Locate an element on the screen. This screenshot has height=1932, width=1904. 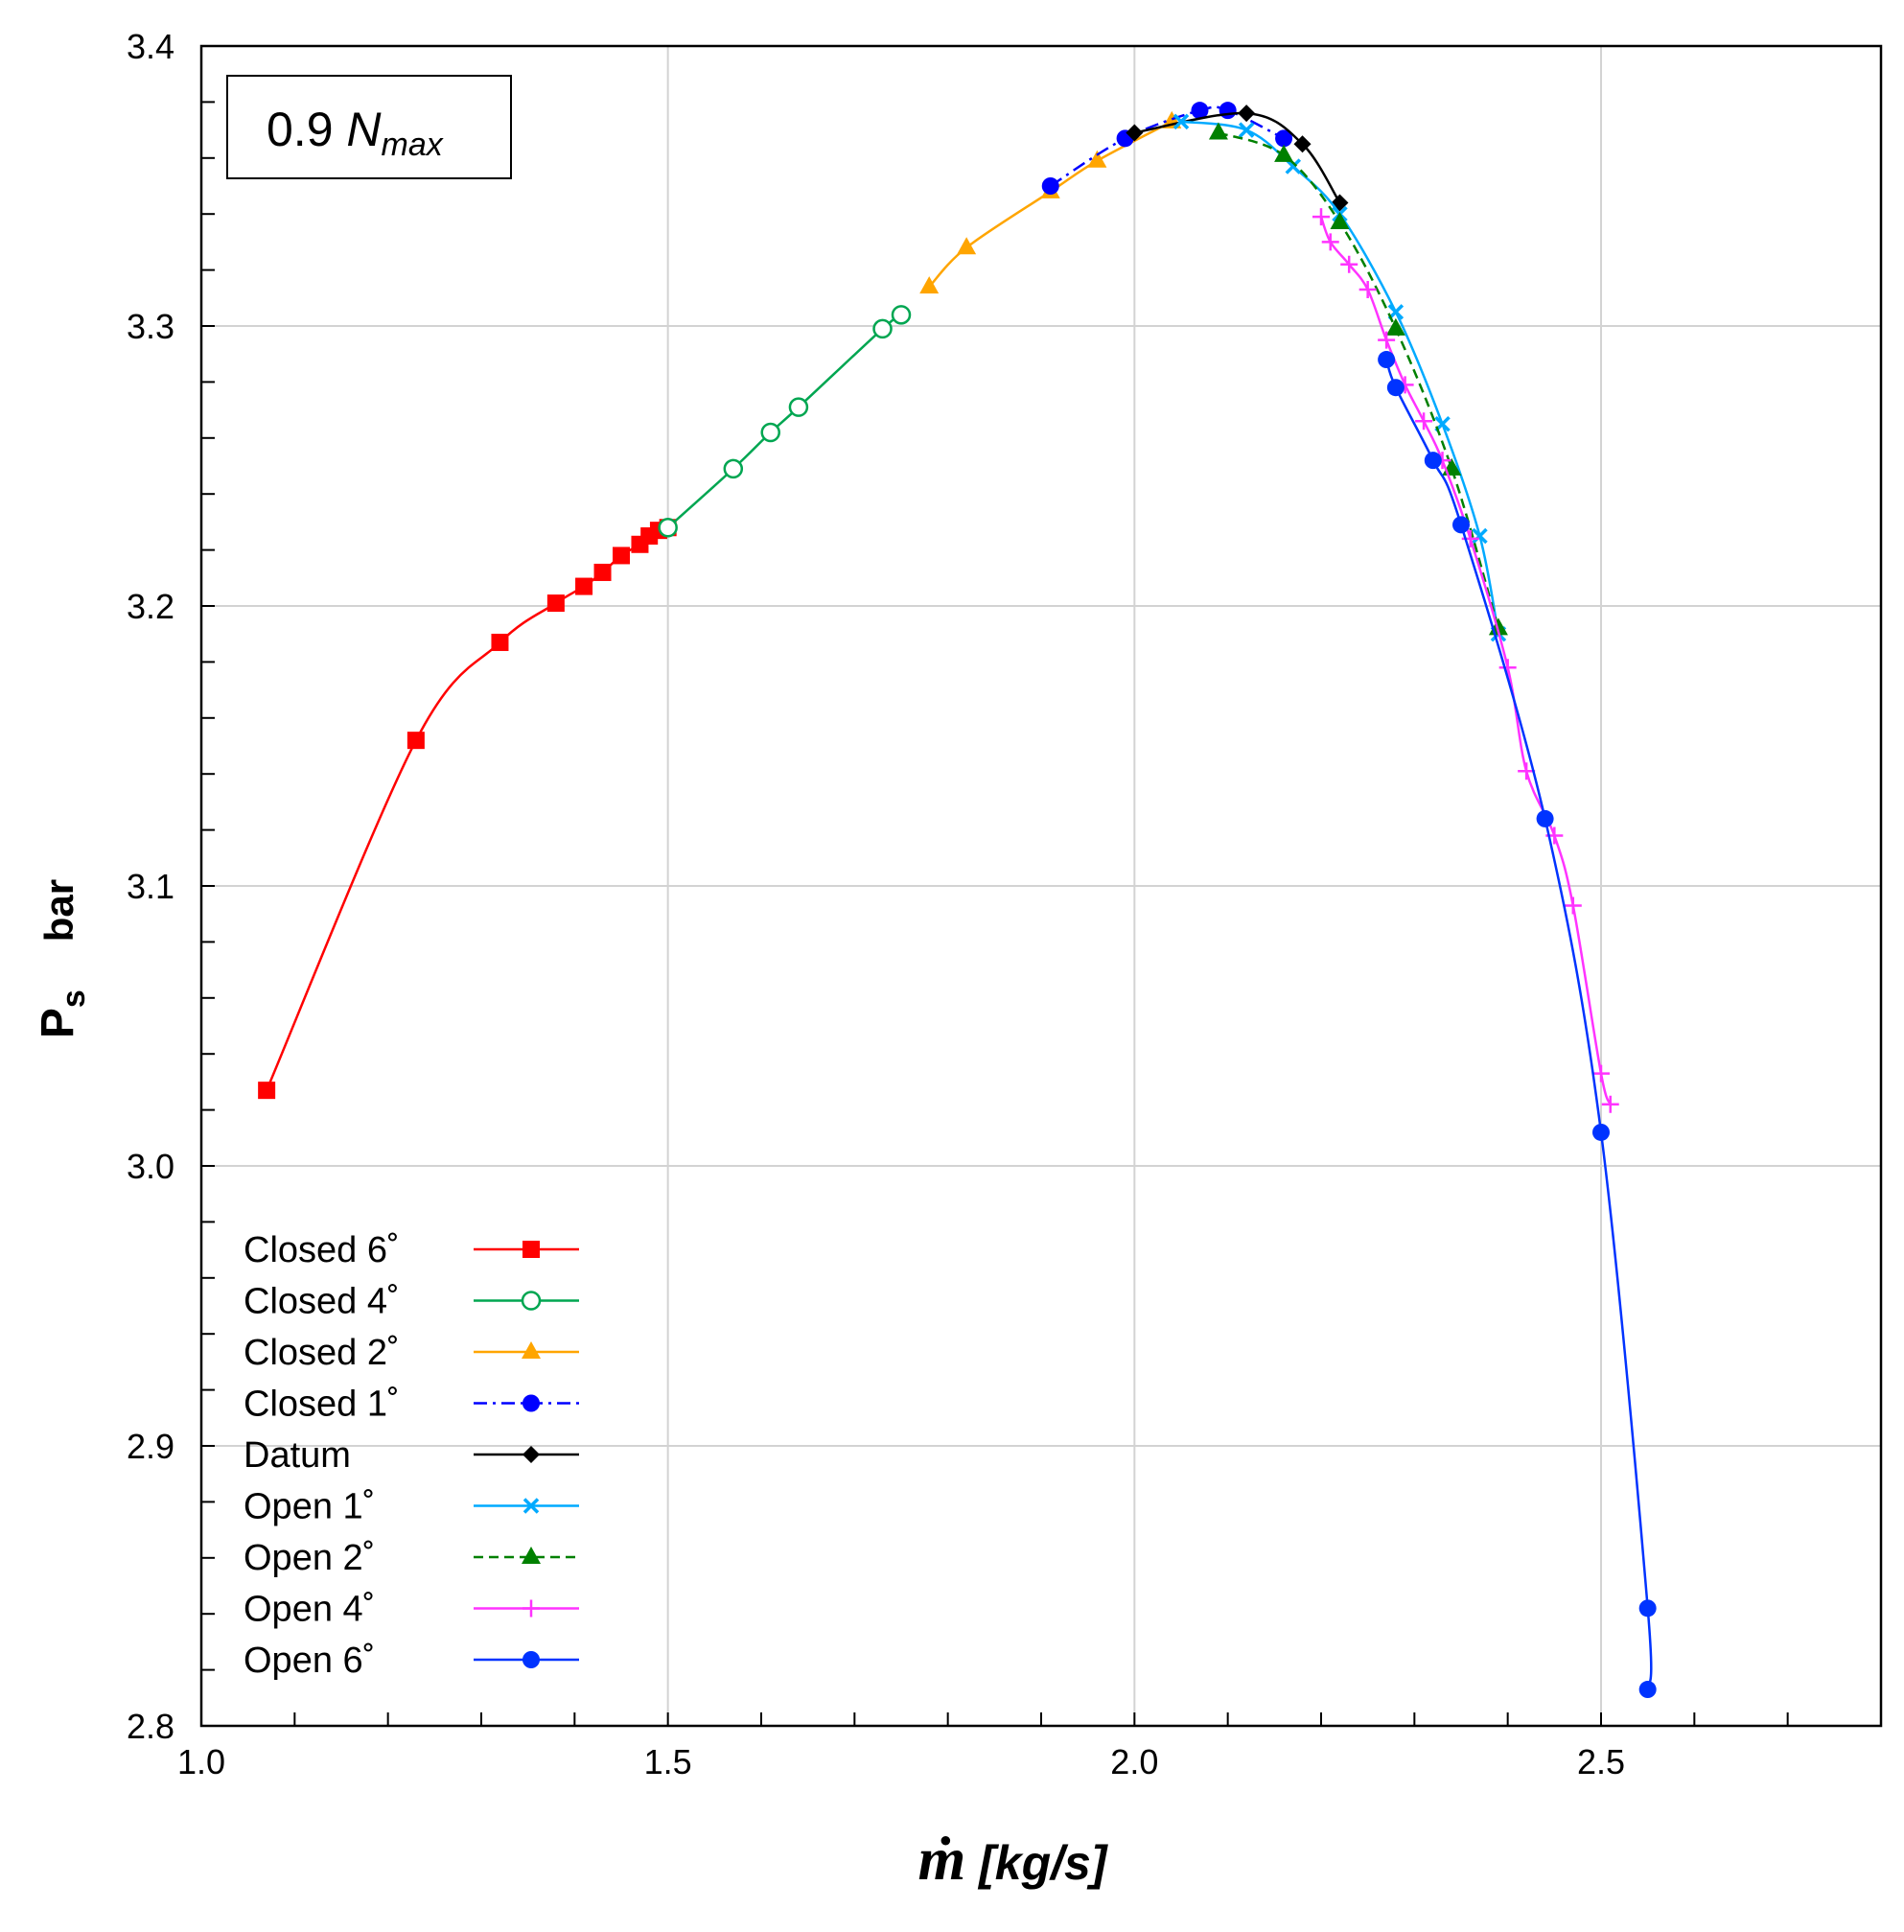
annotation-subscript: max is located at coordinates (413, 145).